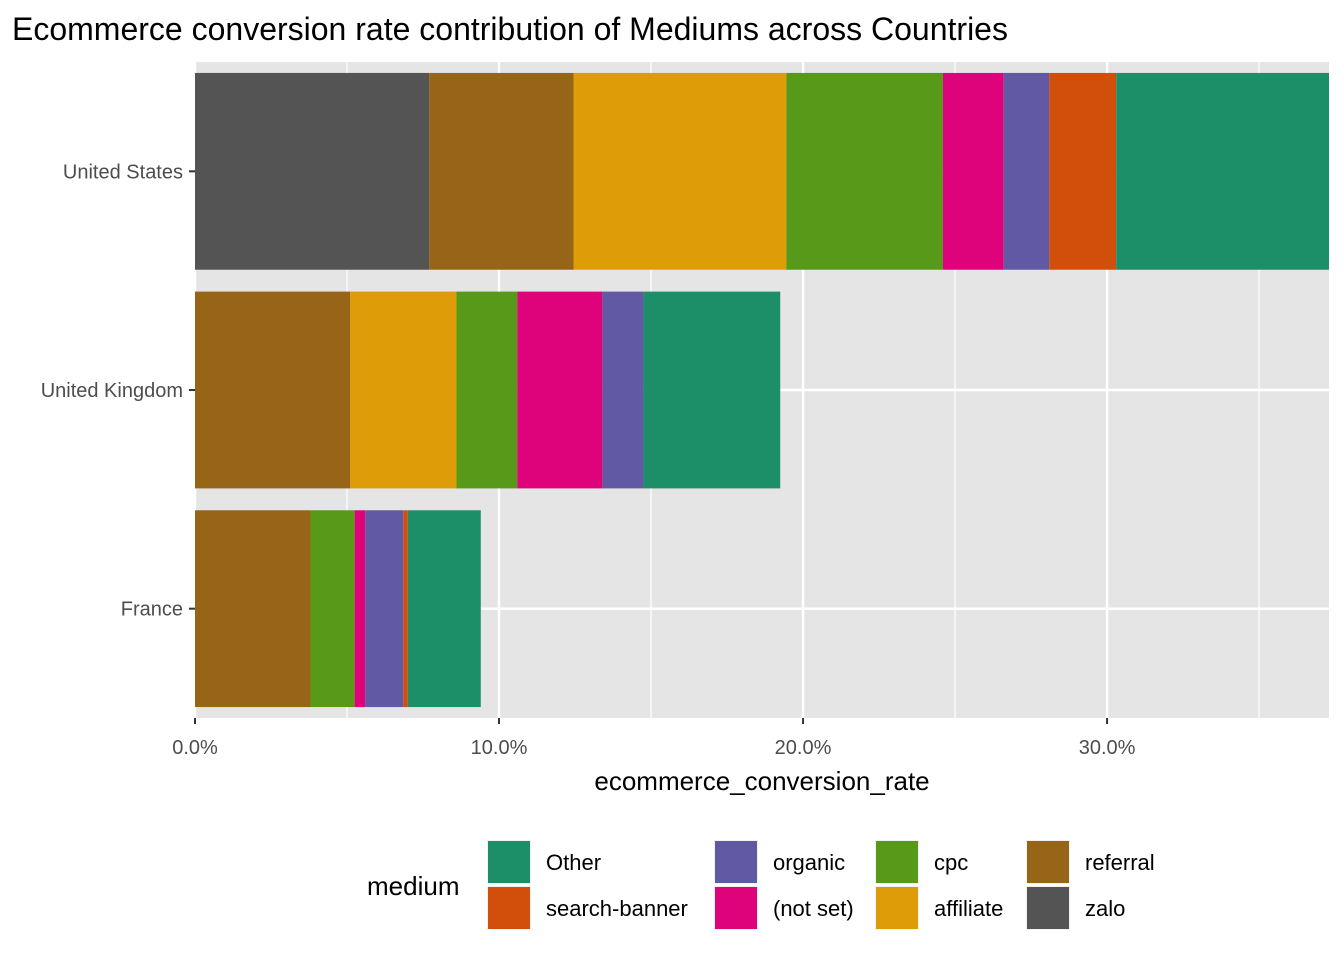 The width and height of the screenshot is (1344, 960). I want to click on legend-label: zalo, so click(1105, 908).